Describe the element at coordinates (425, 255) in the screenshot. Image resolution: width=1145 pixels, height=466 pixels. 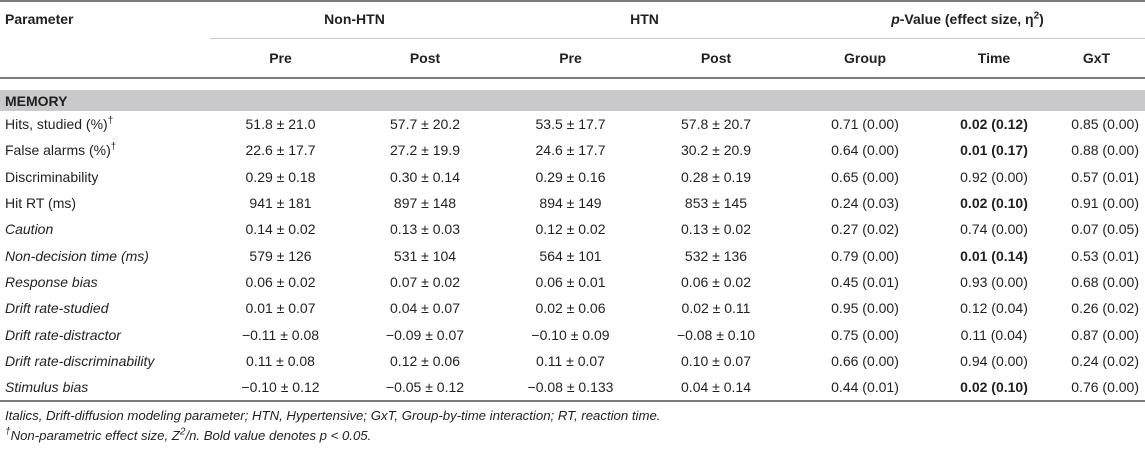
I see `cell-non-htn-post: 531 ± 104` at that location.